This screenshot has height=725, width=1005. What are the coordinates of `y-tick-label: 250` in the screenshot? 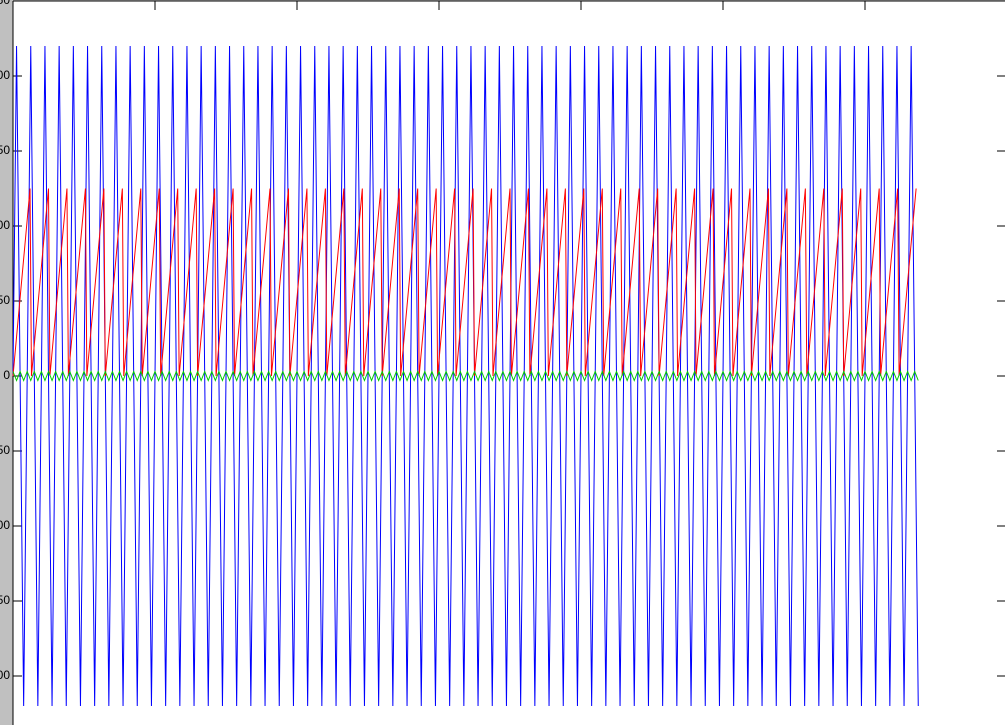 It's located at (5, 3).